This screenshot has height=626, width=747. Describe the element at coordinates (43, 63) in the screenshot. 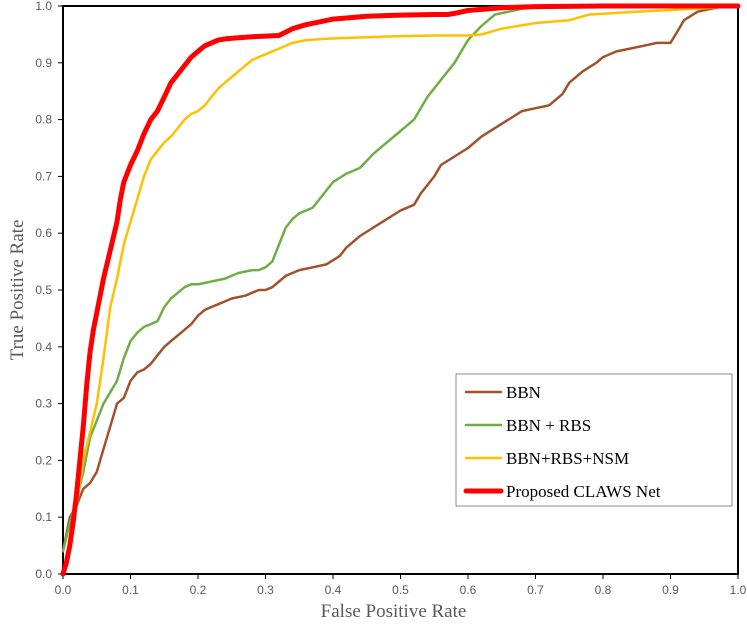

I see `y-tick-label: 0.9` at that location.